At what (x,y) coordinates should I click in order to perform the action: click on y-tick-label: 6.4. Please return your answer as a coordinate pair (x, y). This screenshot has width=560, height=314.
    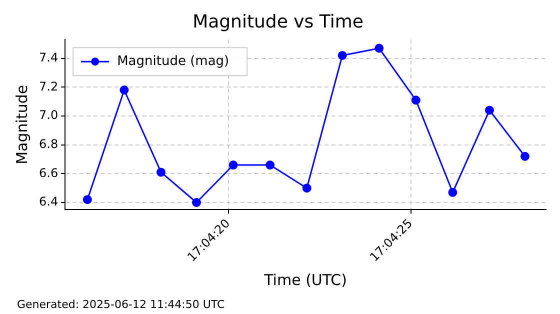
    Looking at the image, I should click on (48, 201).